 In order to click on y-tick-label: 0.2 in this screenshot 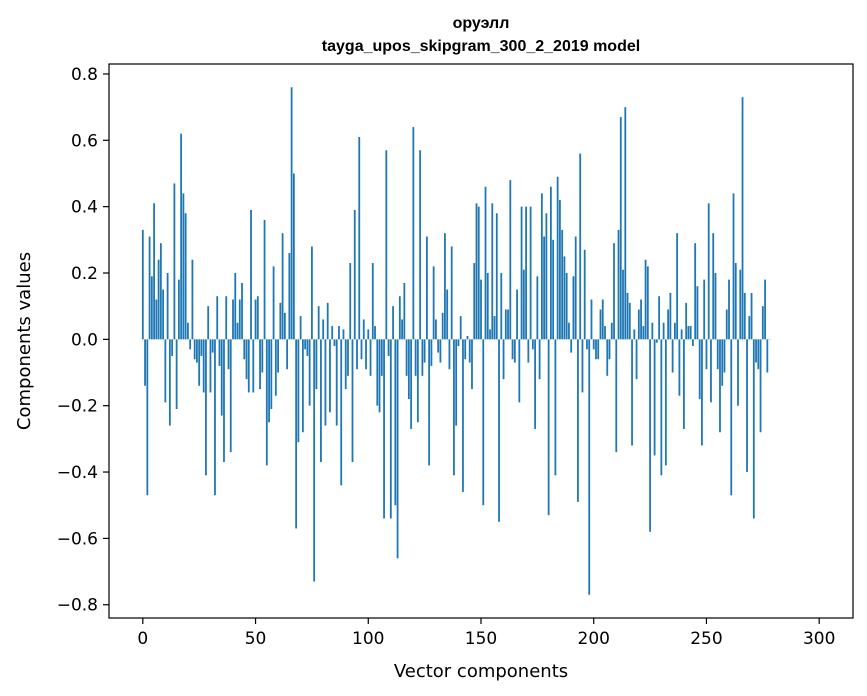, I will do `click(84, 274)`.